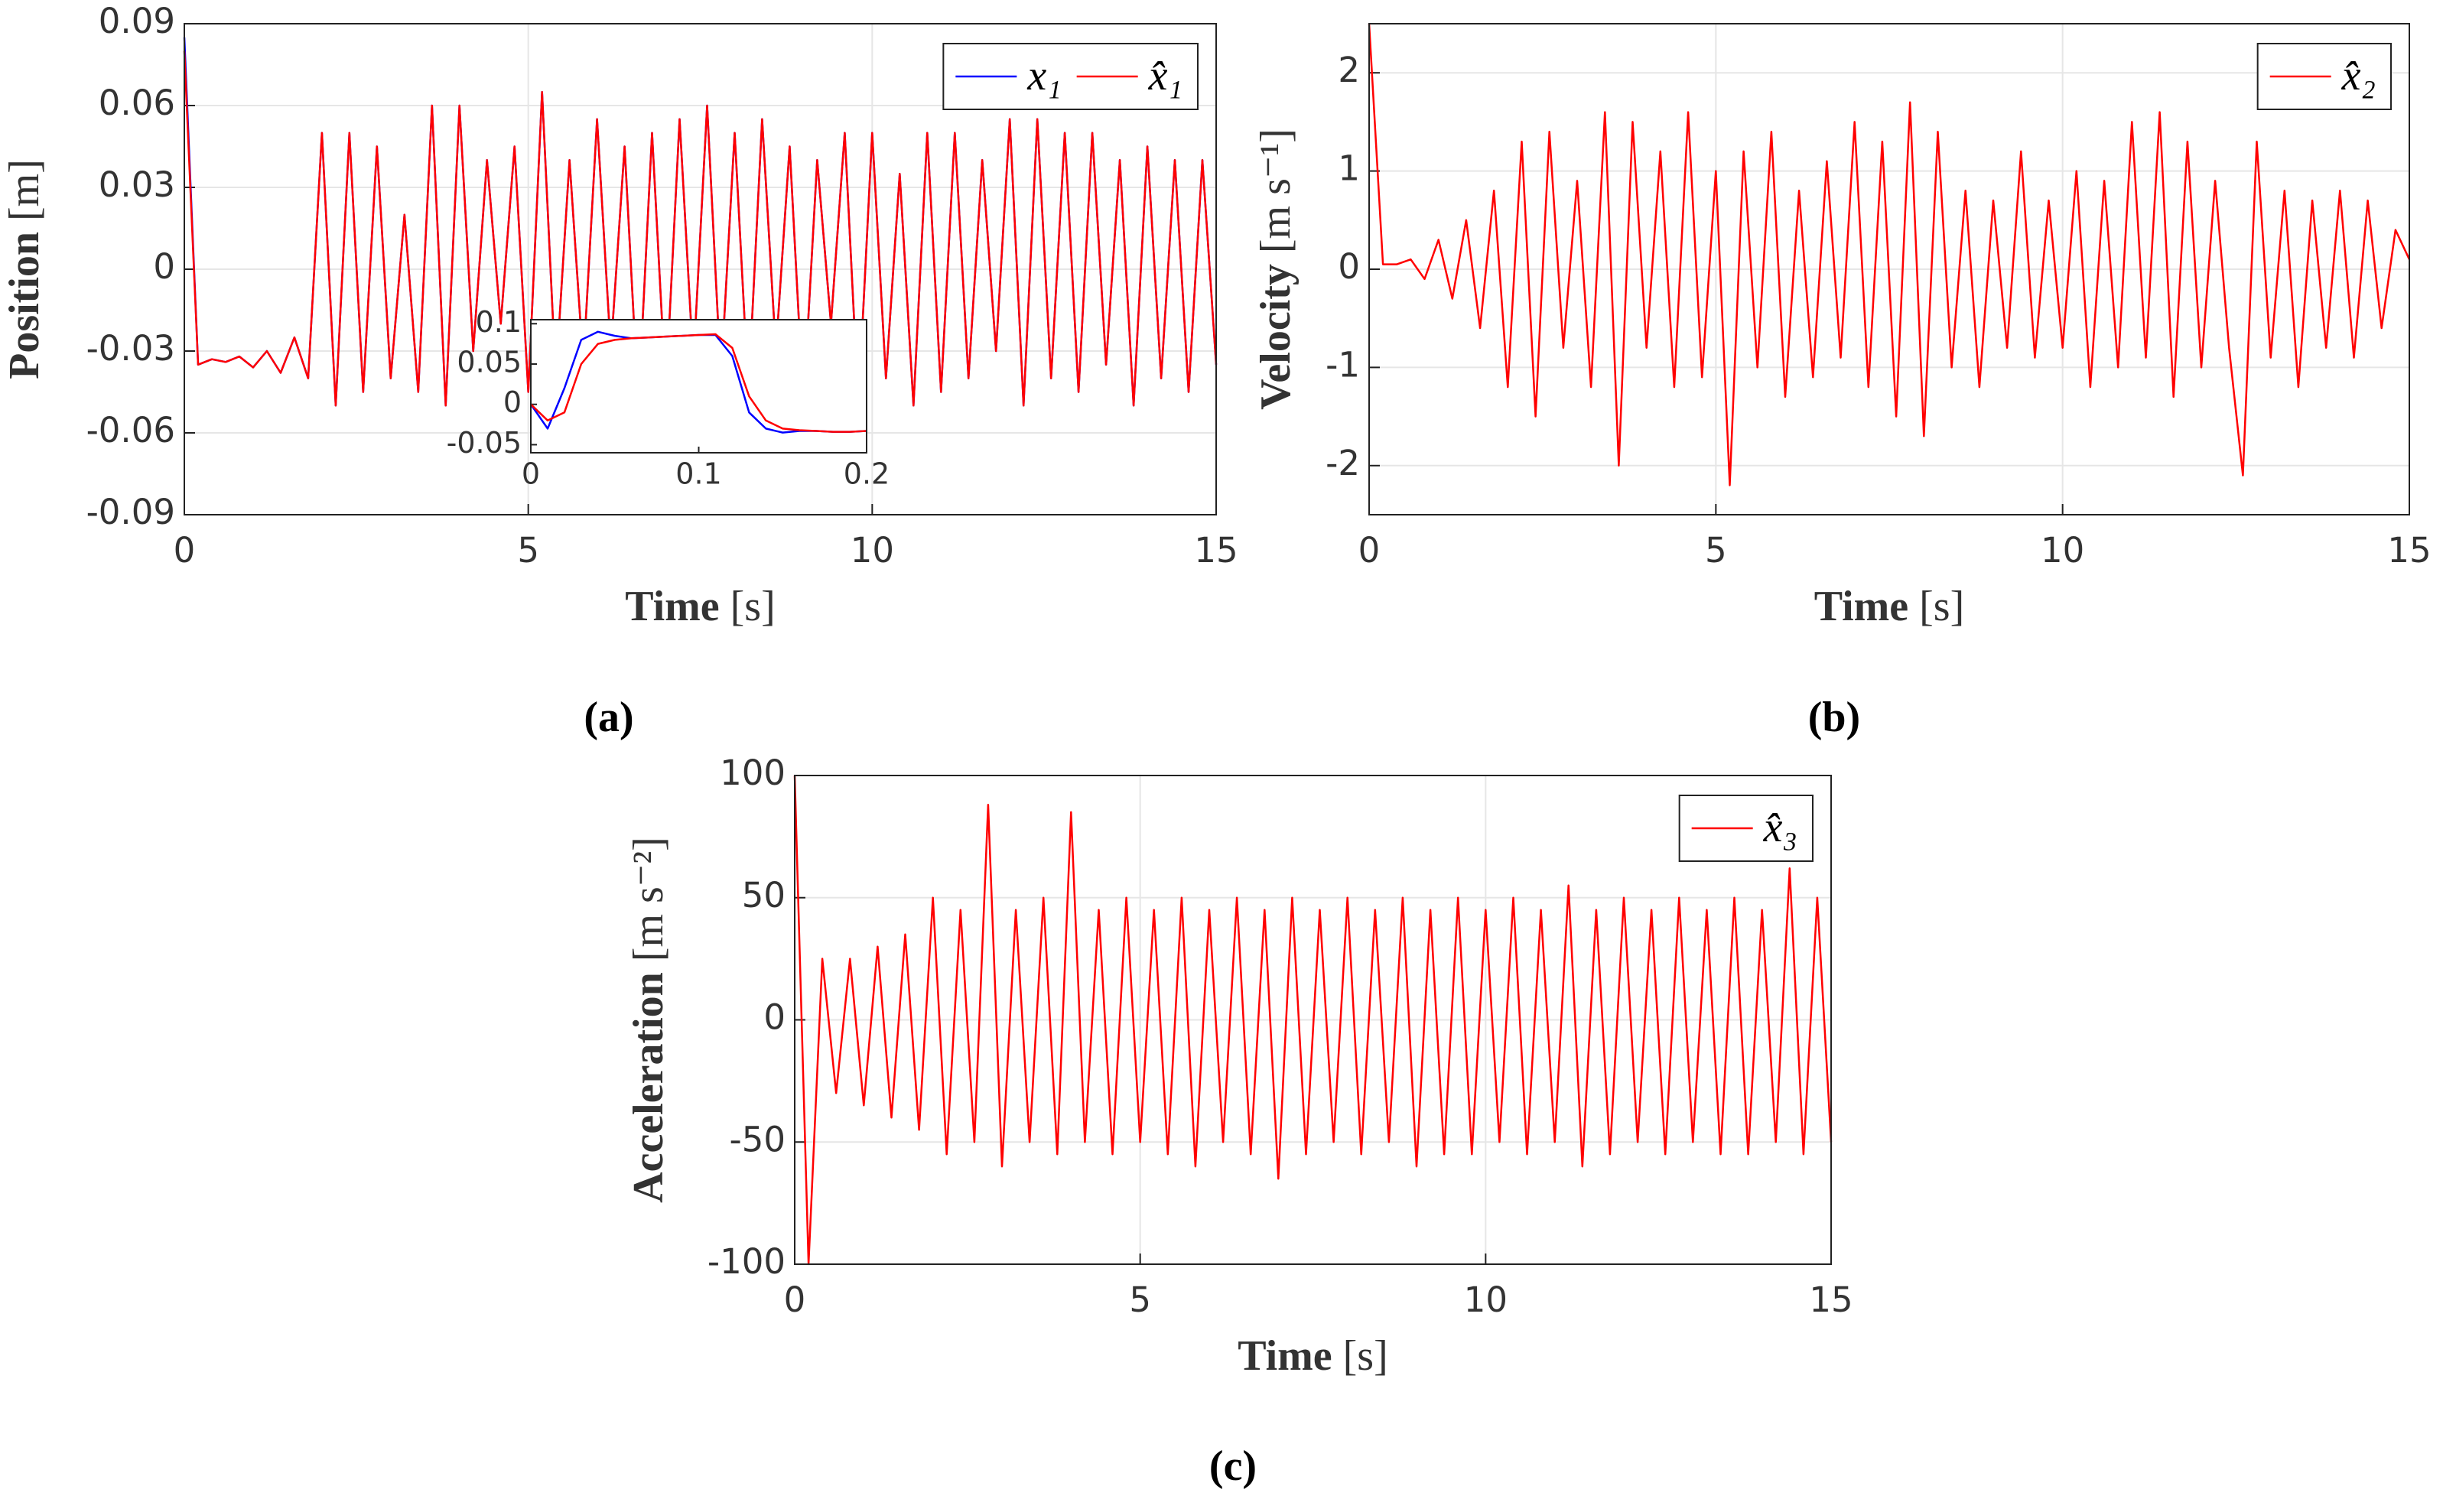 Image resolution: width=2443 pixels, height=1512 pixels. I want to click on x-tick-label: 0.1, so click(698, 474).